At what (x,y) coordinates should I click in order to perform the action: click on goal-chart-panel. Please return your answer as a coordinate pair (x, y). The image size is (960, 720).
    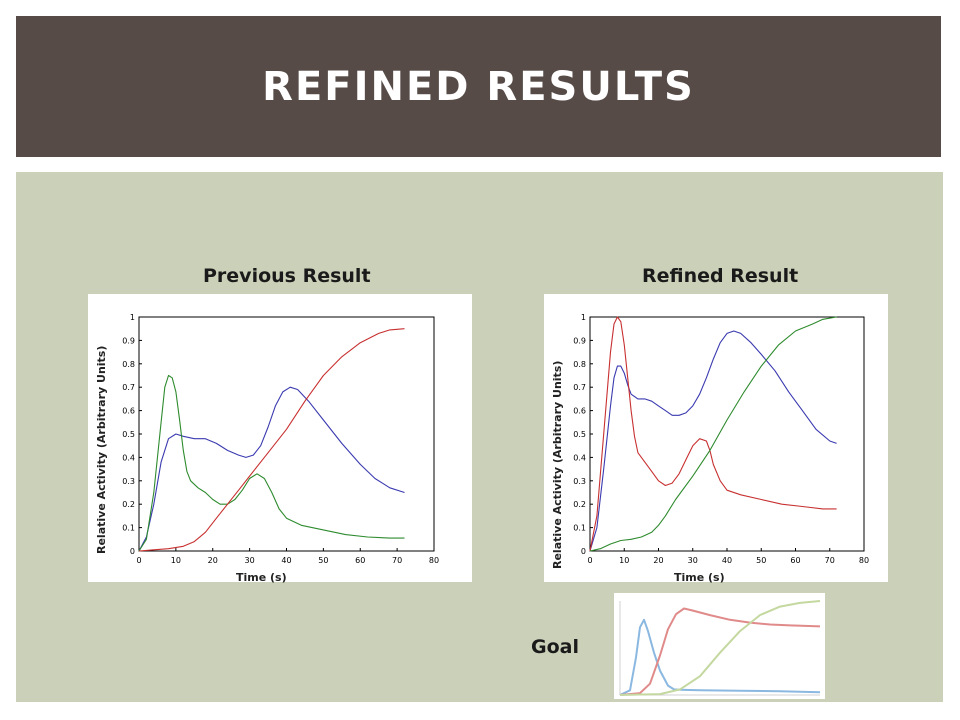
    Looking at the image, I should click on (719, 646).